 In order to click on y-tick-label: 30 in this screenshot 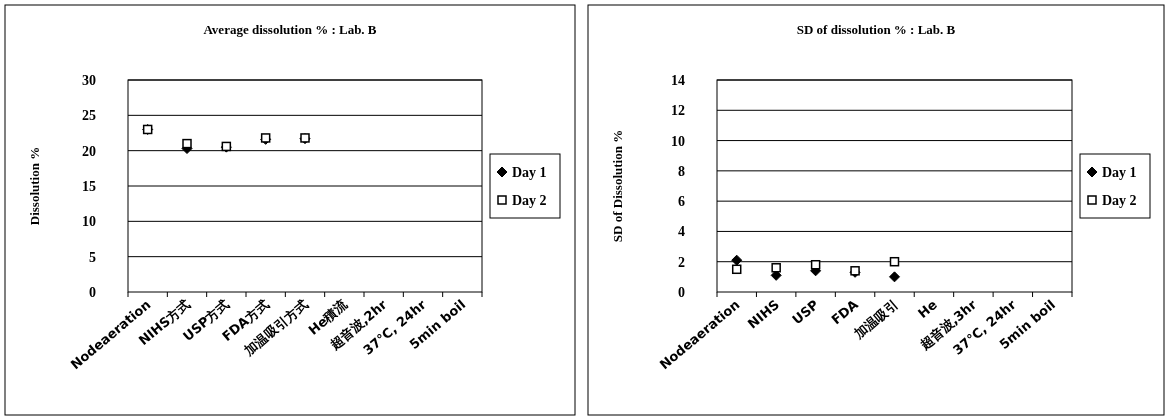, I will do `click(89, 80)`.